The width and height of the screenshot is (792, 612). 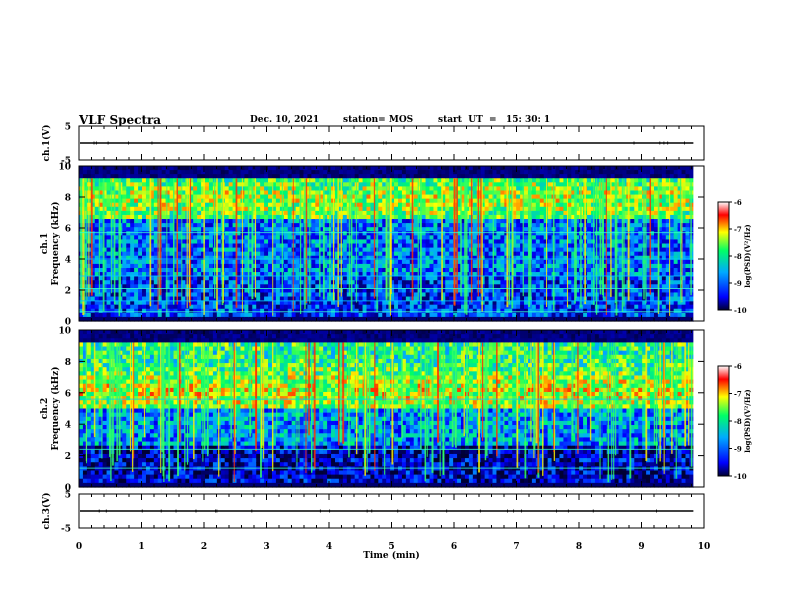 I want to click on ytick-label-1-0: 0, so click(x=68, y=323).